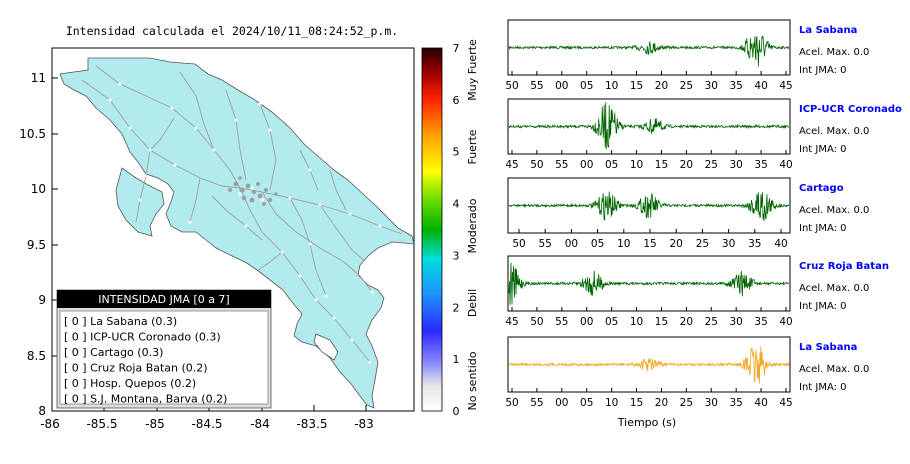 This screenshot has height=464, width=910. I want to click on map-x-tick-label: -84, so click(260, 424).